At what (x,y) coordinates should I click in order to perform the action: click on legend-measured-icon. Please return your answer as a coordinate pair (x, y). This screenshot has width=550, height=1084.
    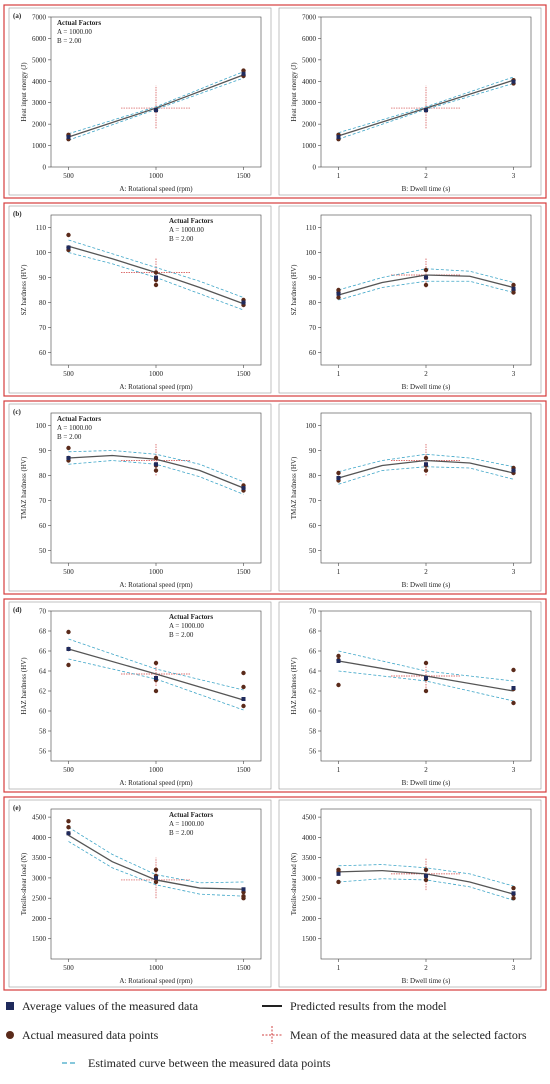
    Looking at the image, I should click on (10, 1035).